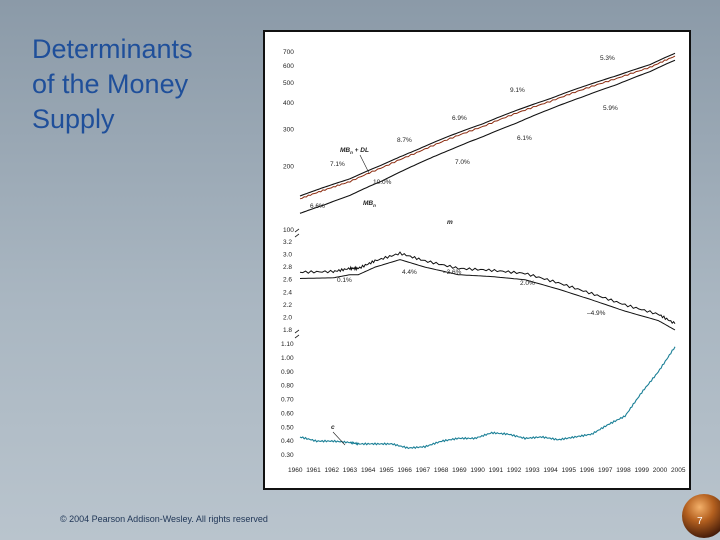  What do you see at coordinates (287, 280) in the screenshot?
I see `y-tick-label-middle: 2.6` at bounding box center [287, 280].